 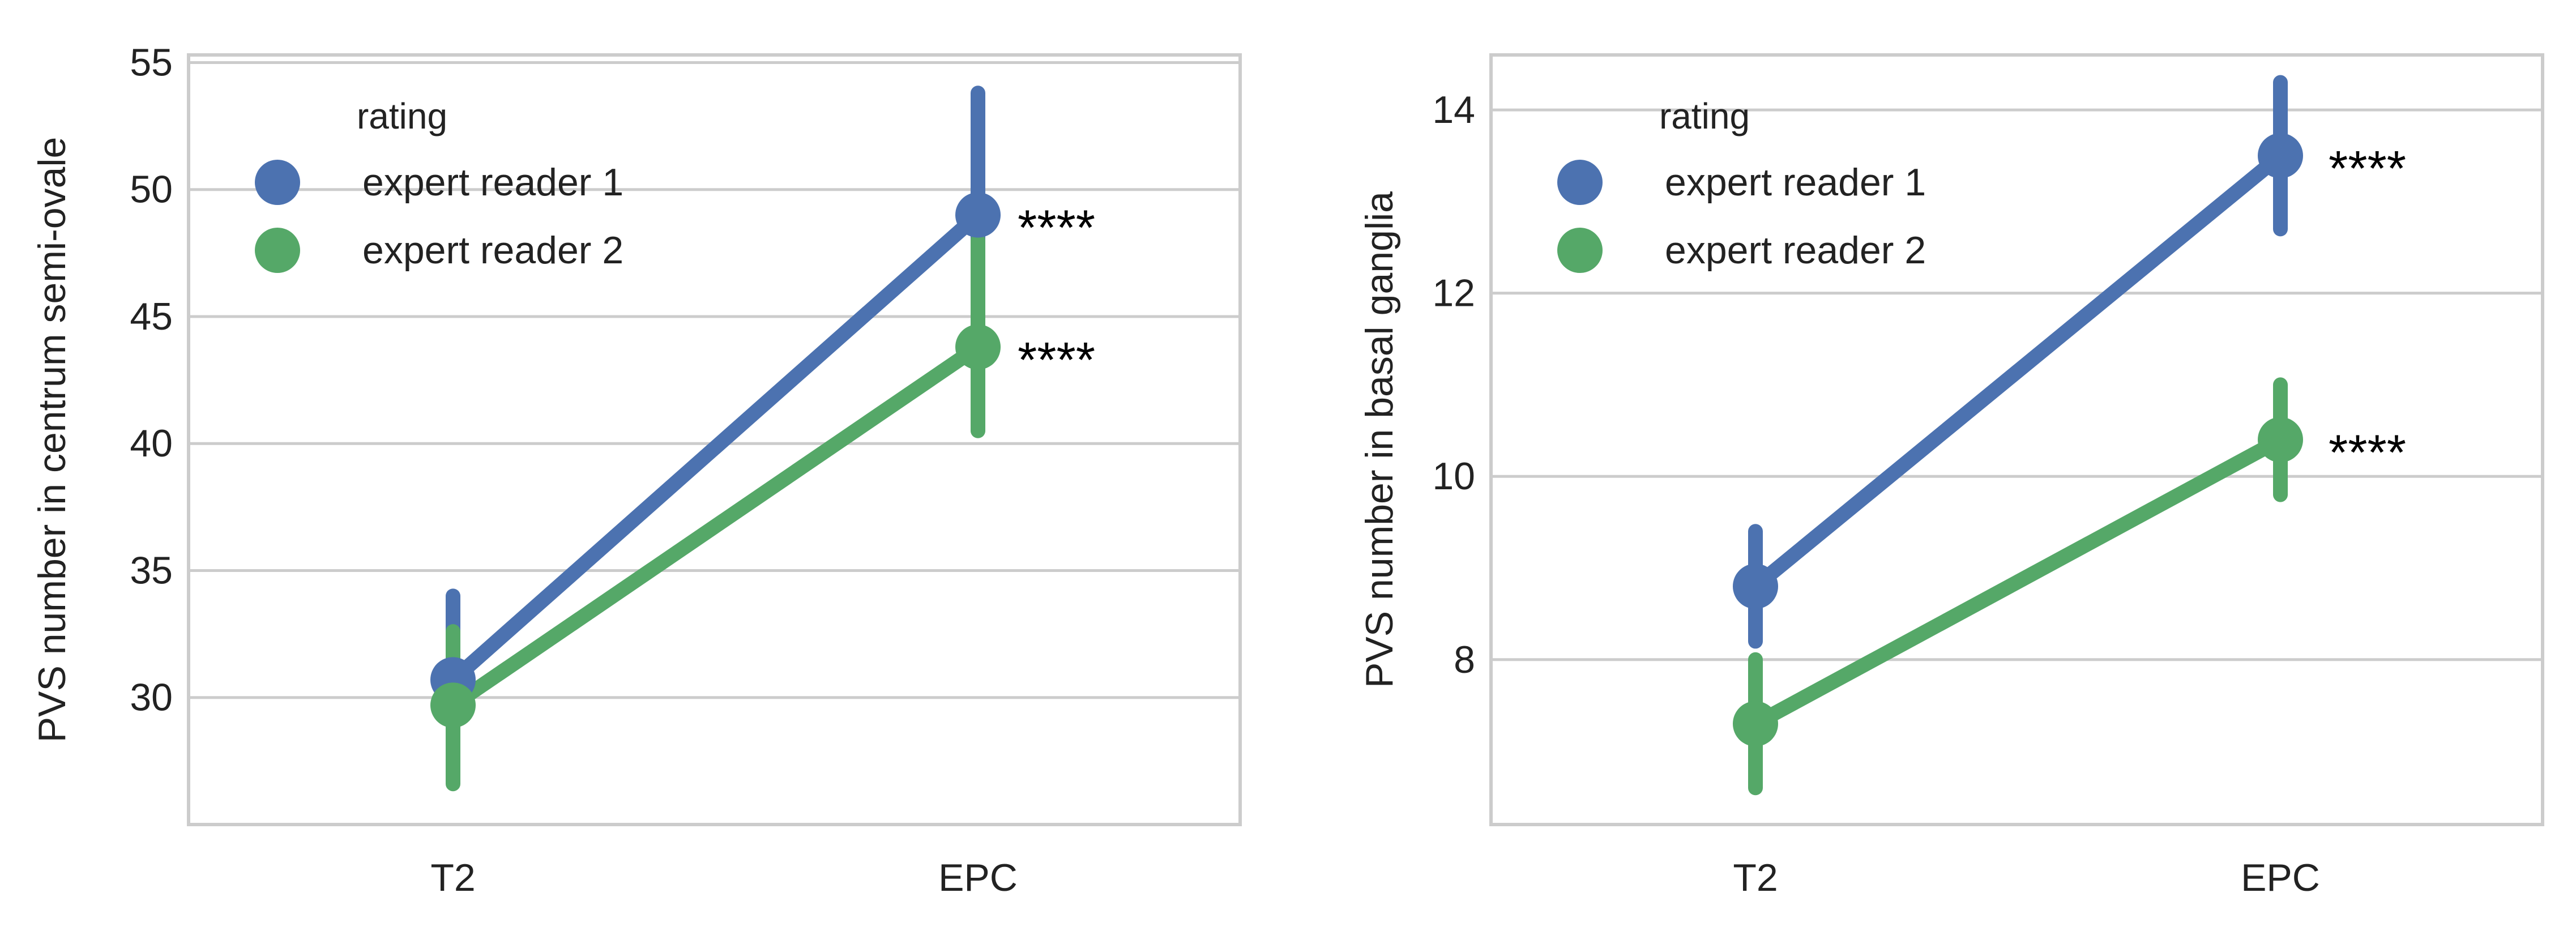 I want to click on y-tick-label: 40, so click(x=152, y=443).